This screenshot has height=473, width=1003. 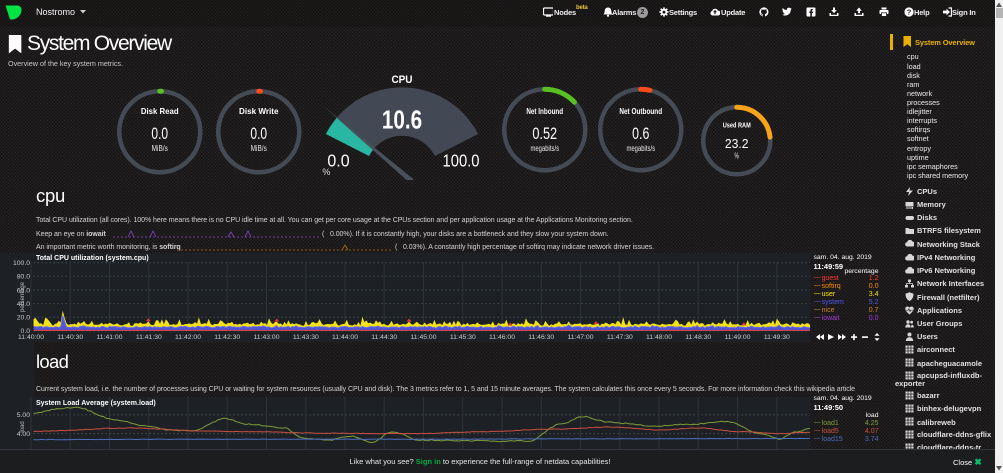 I want to click on svg-text: 0.6, so click(x=640, y=134).